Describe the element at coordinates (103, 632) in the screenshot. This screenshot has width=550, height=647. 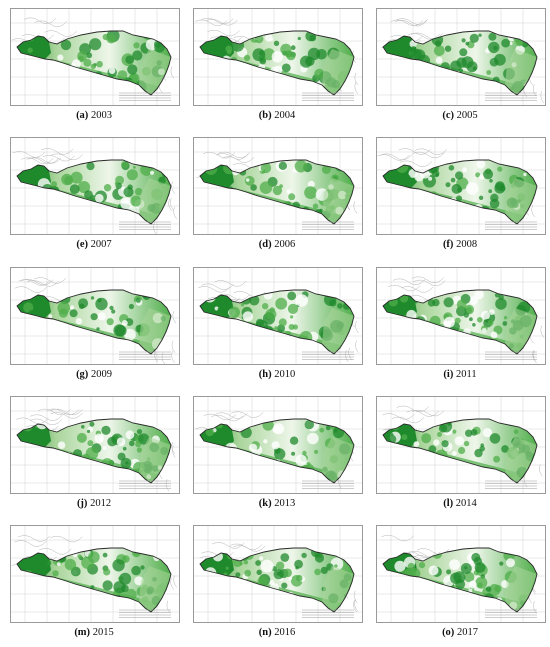
I see `panel-year: 2015` at that location.